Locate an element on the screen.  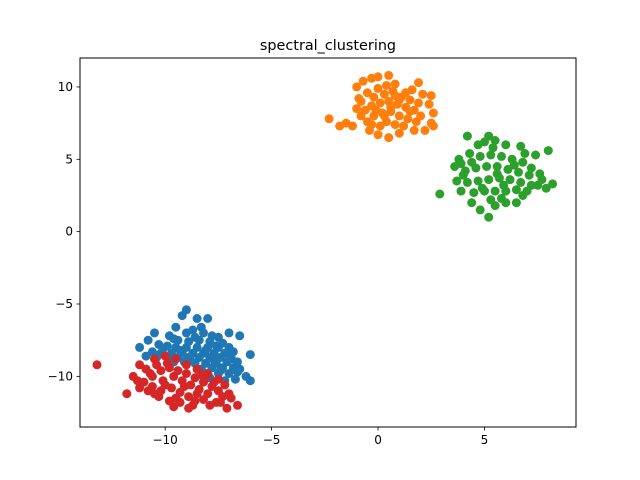
chart-title: spectral_clustering is located at coordinates (328, 46).